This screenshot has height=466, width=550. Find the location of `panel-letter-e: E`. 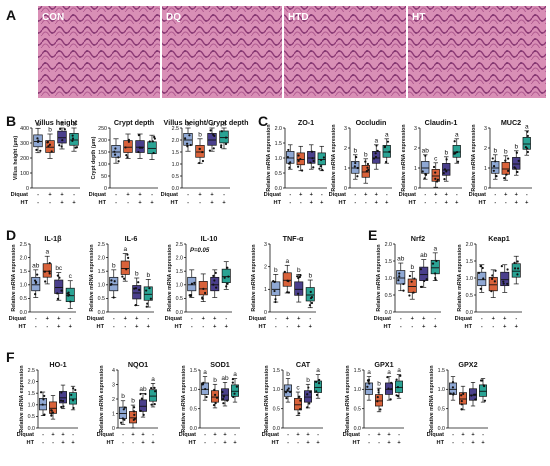

panel-letter-e: E is located at coordinates (372, 235).